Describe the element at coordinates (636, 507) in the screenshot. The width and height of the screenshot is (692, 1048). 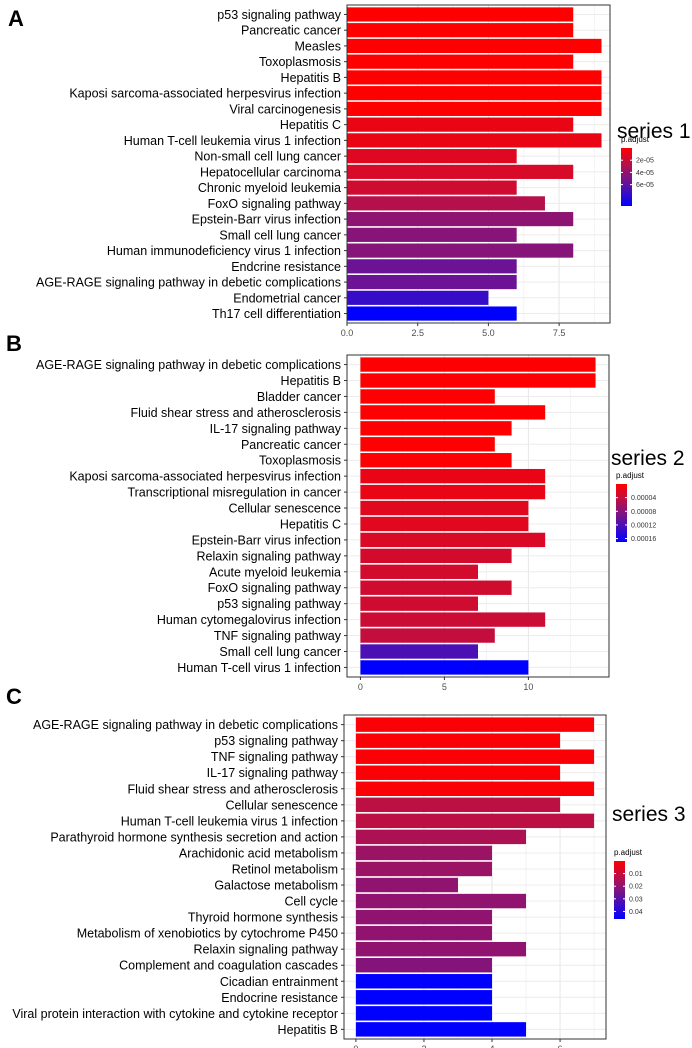
I see `color-legend: p.adjust 0.00004 0.00008 0.00012 0.00016` at that location.